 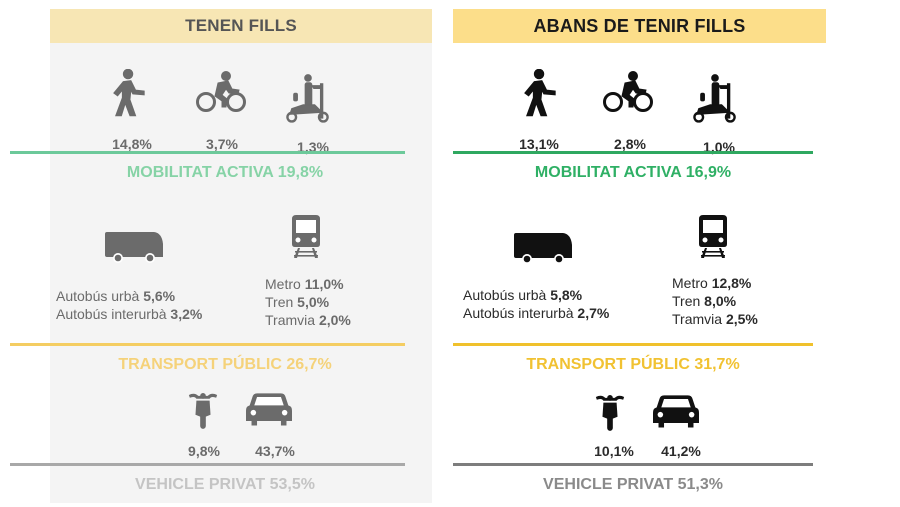 What do you see at coordinates (129, 305) in the screenshot?
I see `bus-list: Autobús urbà 5,6% Autobús interurbà 3,2%` at bounding box center [129, 305].